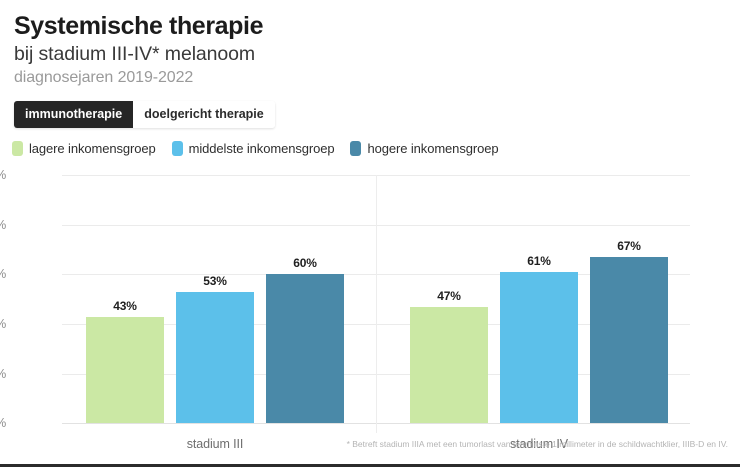 The image size is (740, 467). Describe the element at coordinates (3, 175) in the screenshot. I see `y-axis-tick-label: 100%` at that location.